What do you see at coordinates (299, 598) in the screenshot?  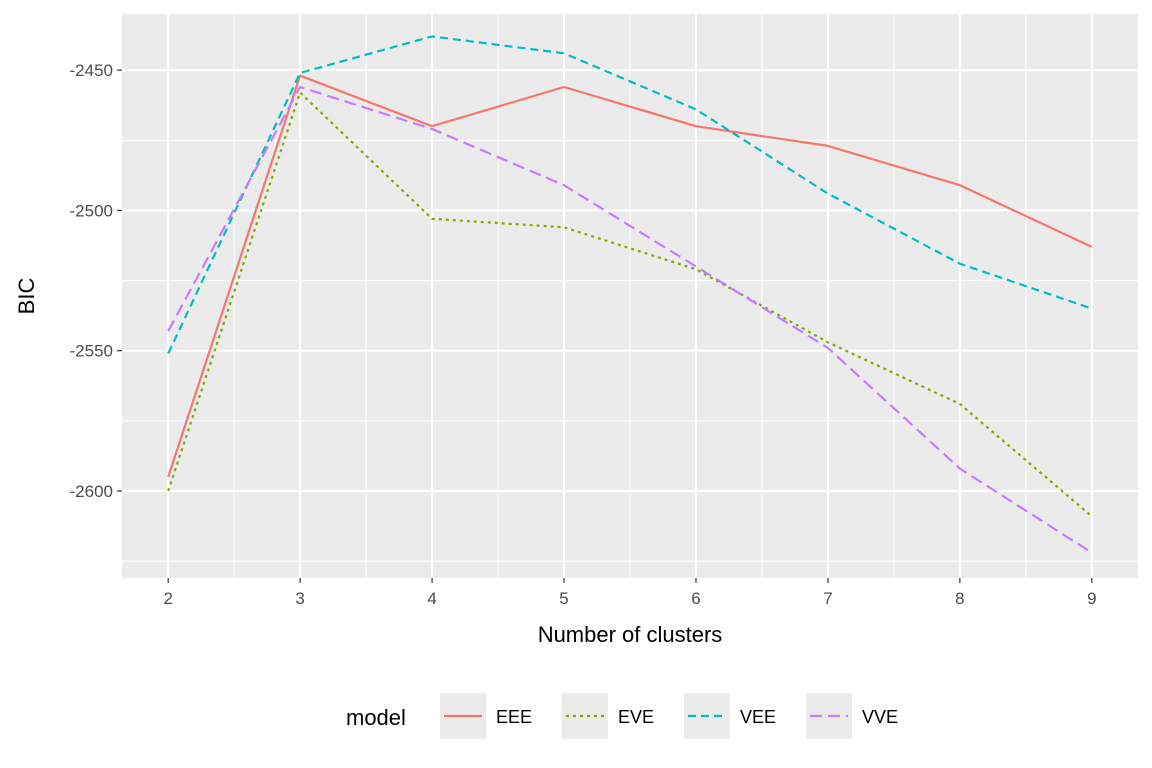 I see `x-tick-label: 3` at bounding box center [299, 598].